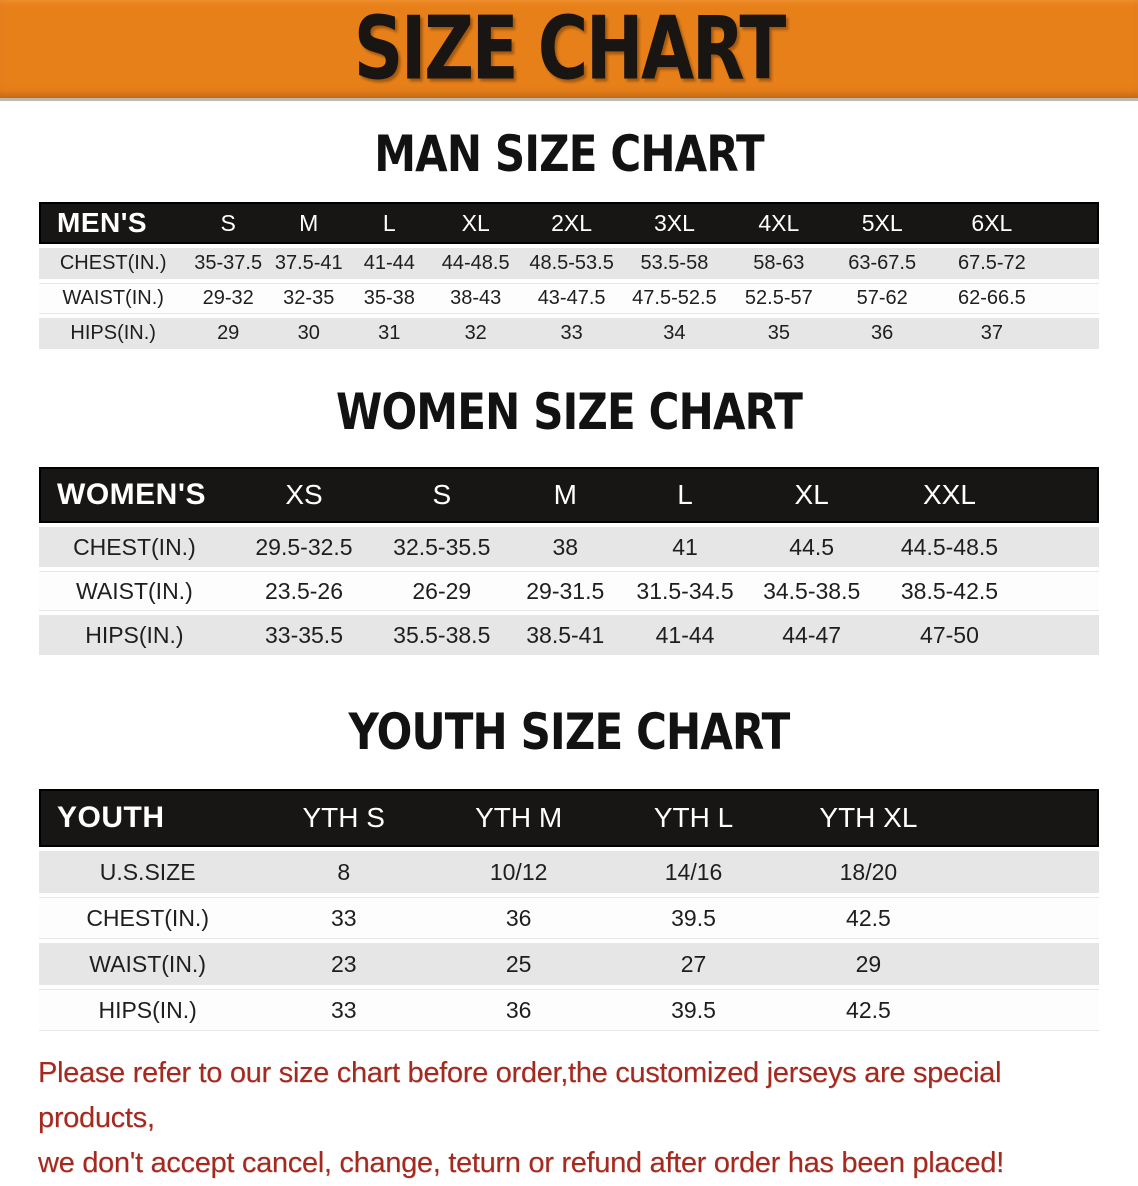 The width and height of the screenshot is (1138, 1186). I want to click on size-value: 38, so click(565, 547).